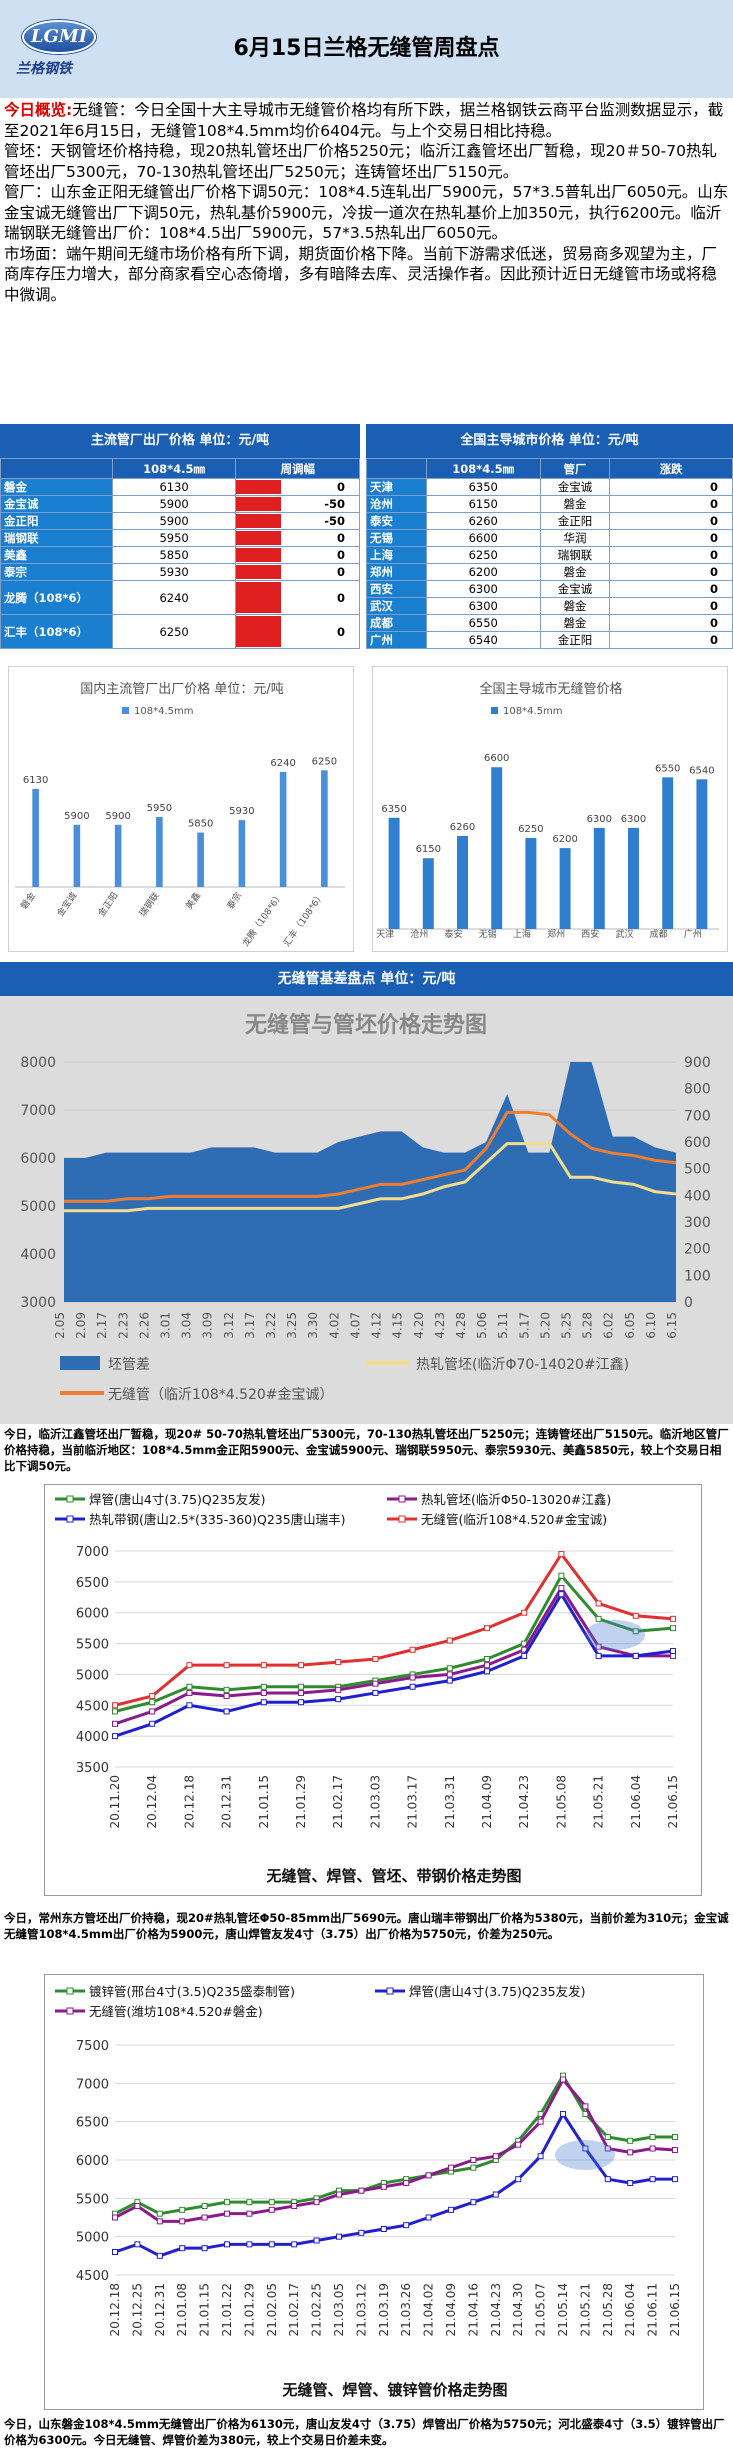 The height and width of the screenshot is (2459, 733). What do you see at coordinates (338, 1801) in the screenshot?
I see `x-tick: 21.02.17` at bounding box center [338, 1801].